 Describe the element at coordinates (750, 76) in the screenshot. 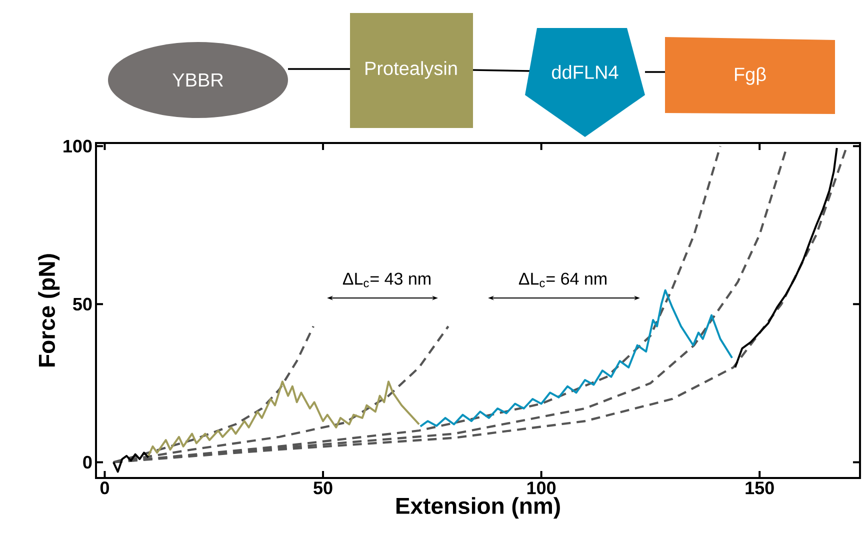

I see `text: Fgβ` at that location.